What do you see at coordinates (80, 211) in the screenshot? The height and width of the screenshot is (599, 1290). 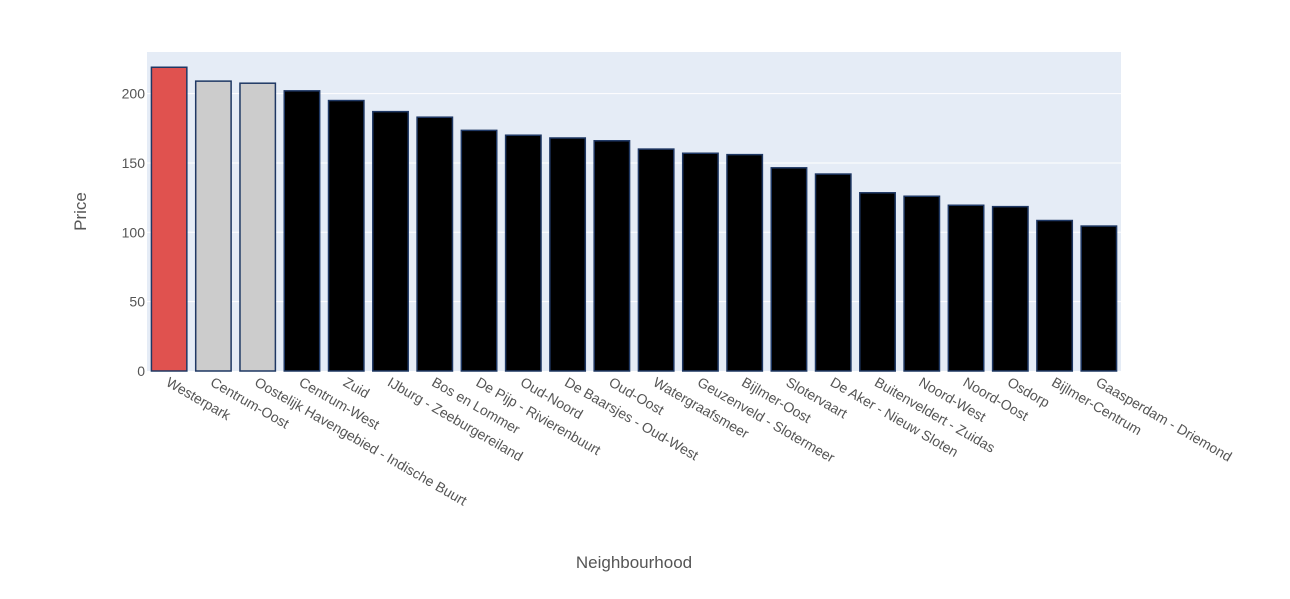 I see `y-axis-title: Price` at bounding box center [80, 211].